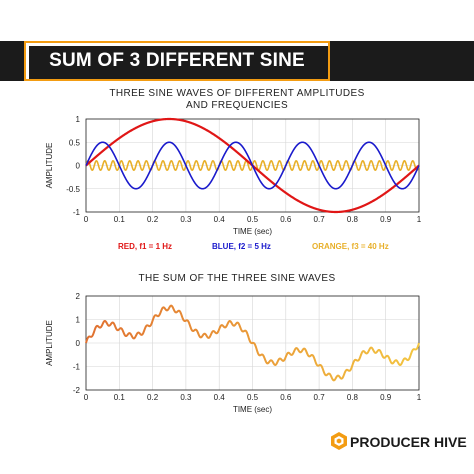 Image resolution: width=474 pixels, height=474 pixels. I want to click on y-tick-label: 0.5, so click(75, 142).